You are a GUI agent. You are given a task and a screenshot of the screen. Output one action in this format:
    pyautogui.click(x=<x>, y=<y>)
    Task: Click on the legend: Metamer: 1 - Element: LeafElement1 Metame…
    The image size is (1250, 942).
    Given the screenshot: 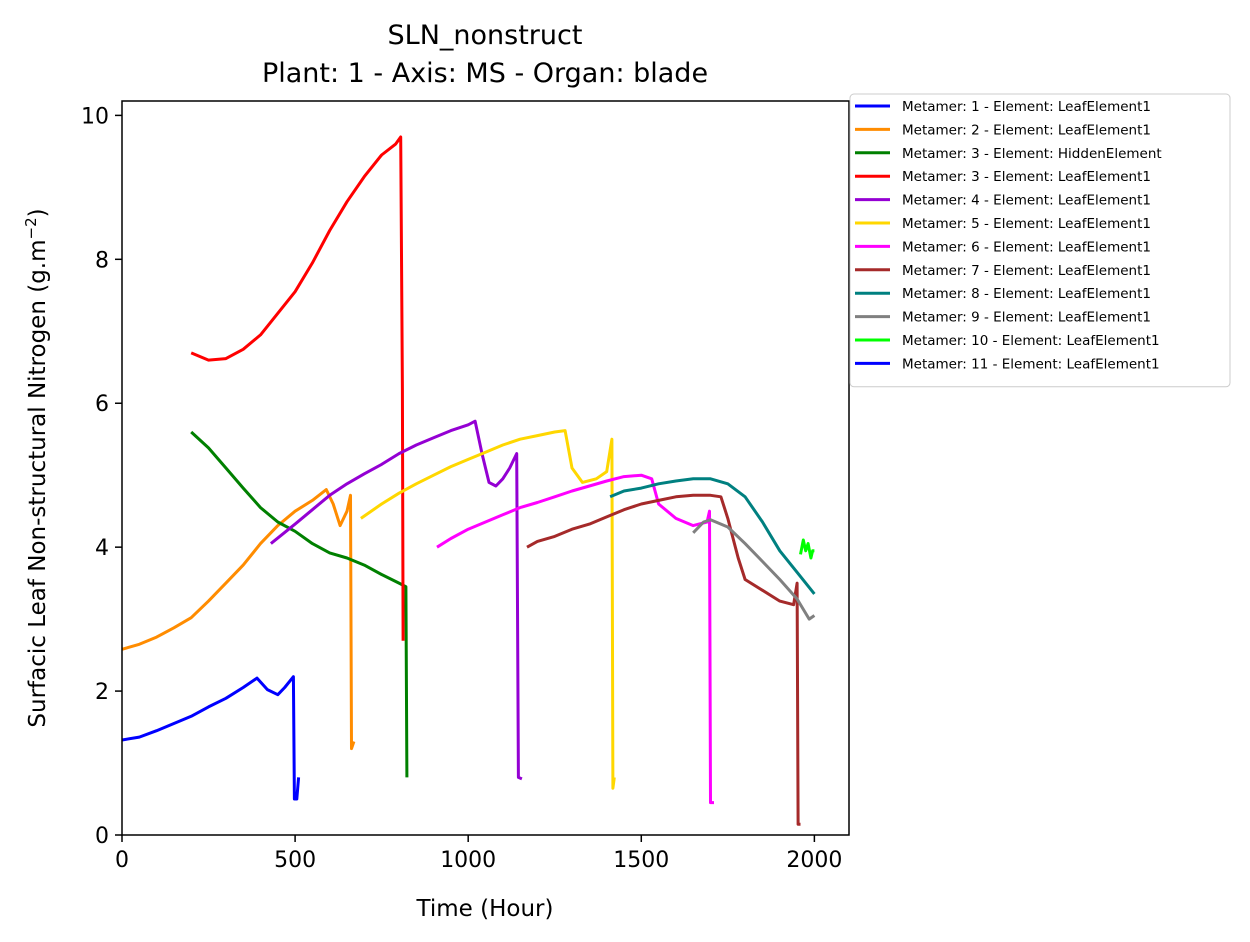 What is the action you would take?
    pyautogui.click(x=1040, y=240)
    